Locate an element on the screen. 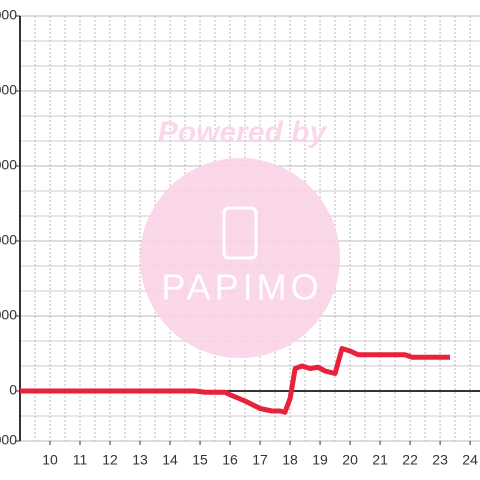 This screenshot has height=480, width=480. x-tick-label: 18 is located at coordinates (290, 460).